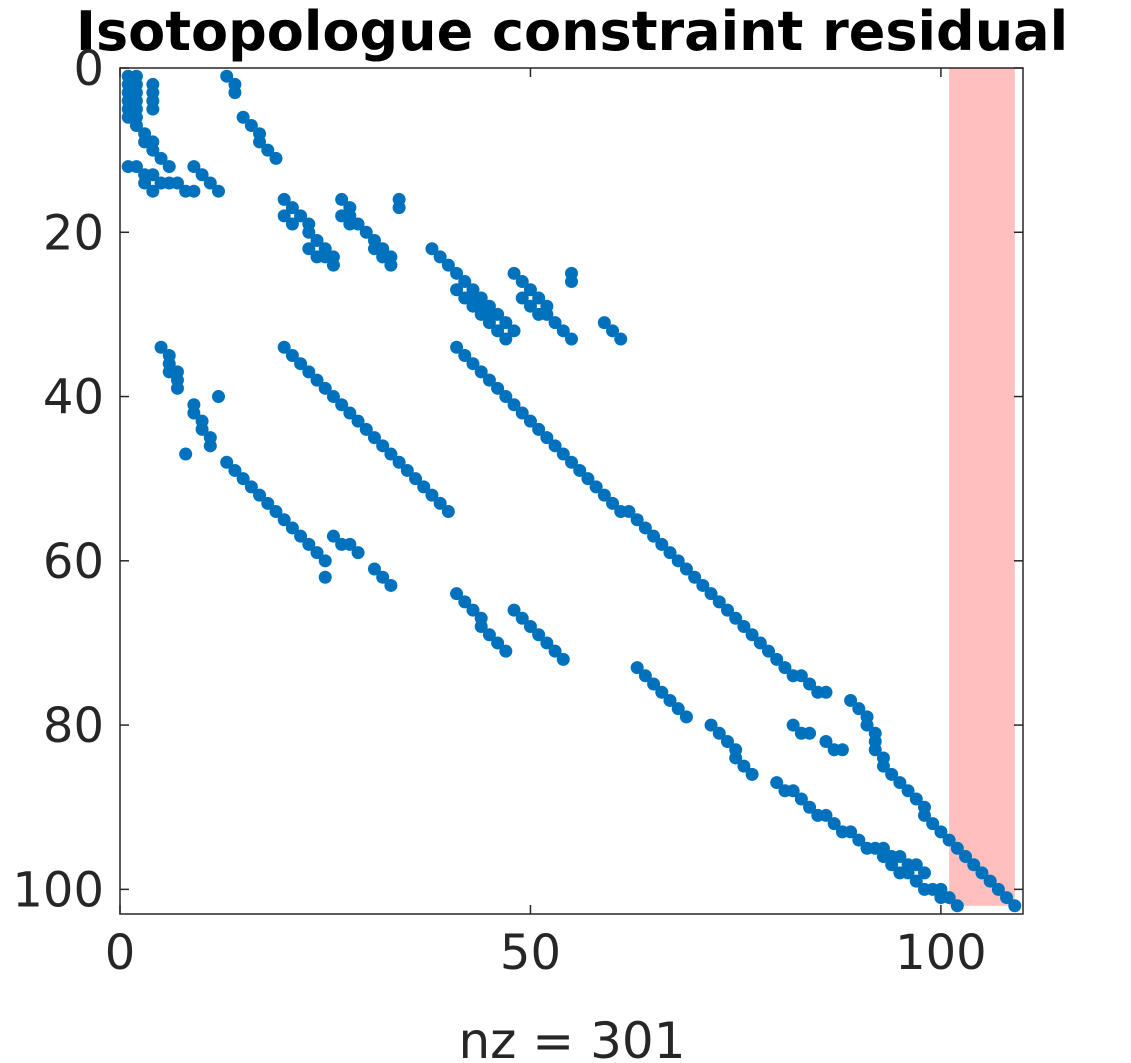 The width and height of the screenshot is (1131, 1063). I want to click on y-tick-label: 100, so click(58, 890).